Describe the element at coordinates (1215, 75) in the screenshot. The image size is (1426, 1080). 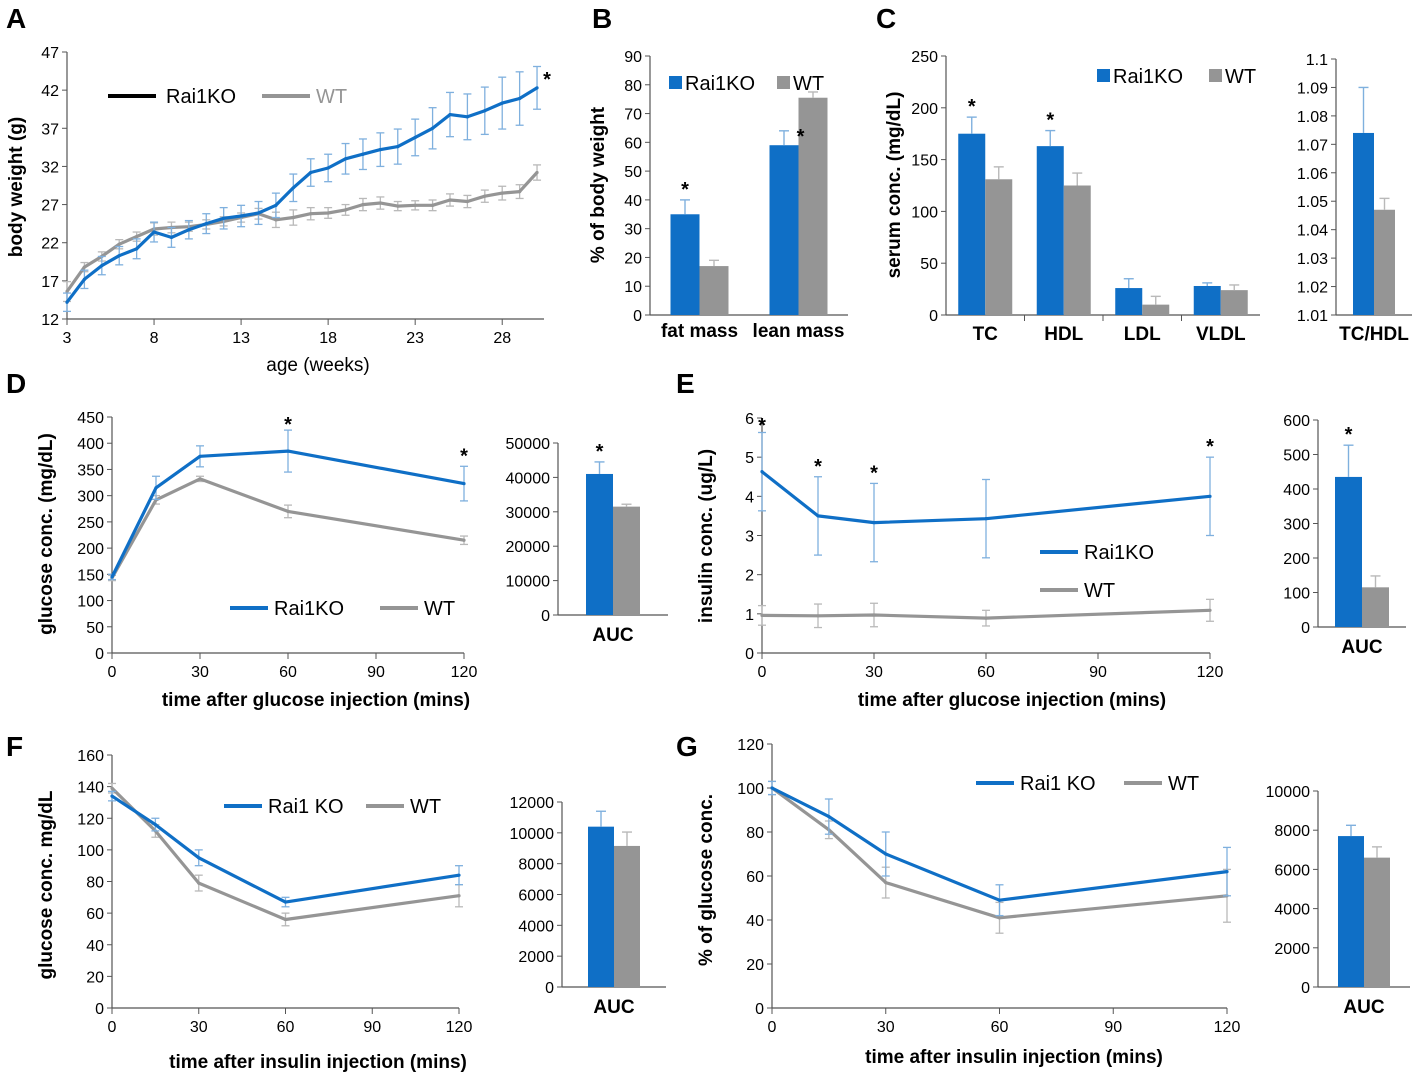
I see `c-legend-wt-swatch` at that location.